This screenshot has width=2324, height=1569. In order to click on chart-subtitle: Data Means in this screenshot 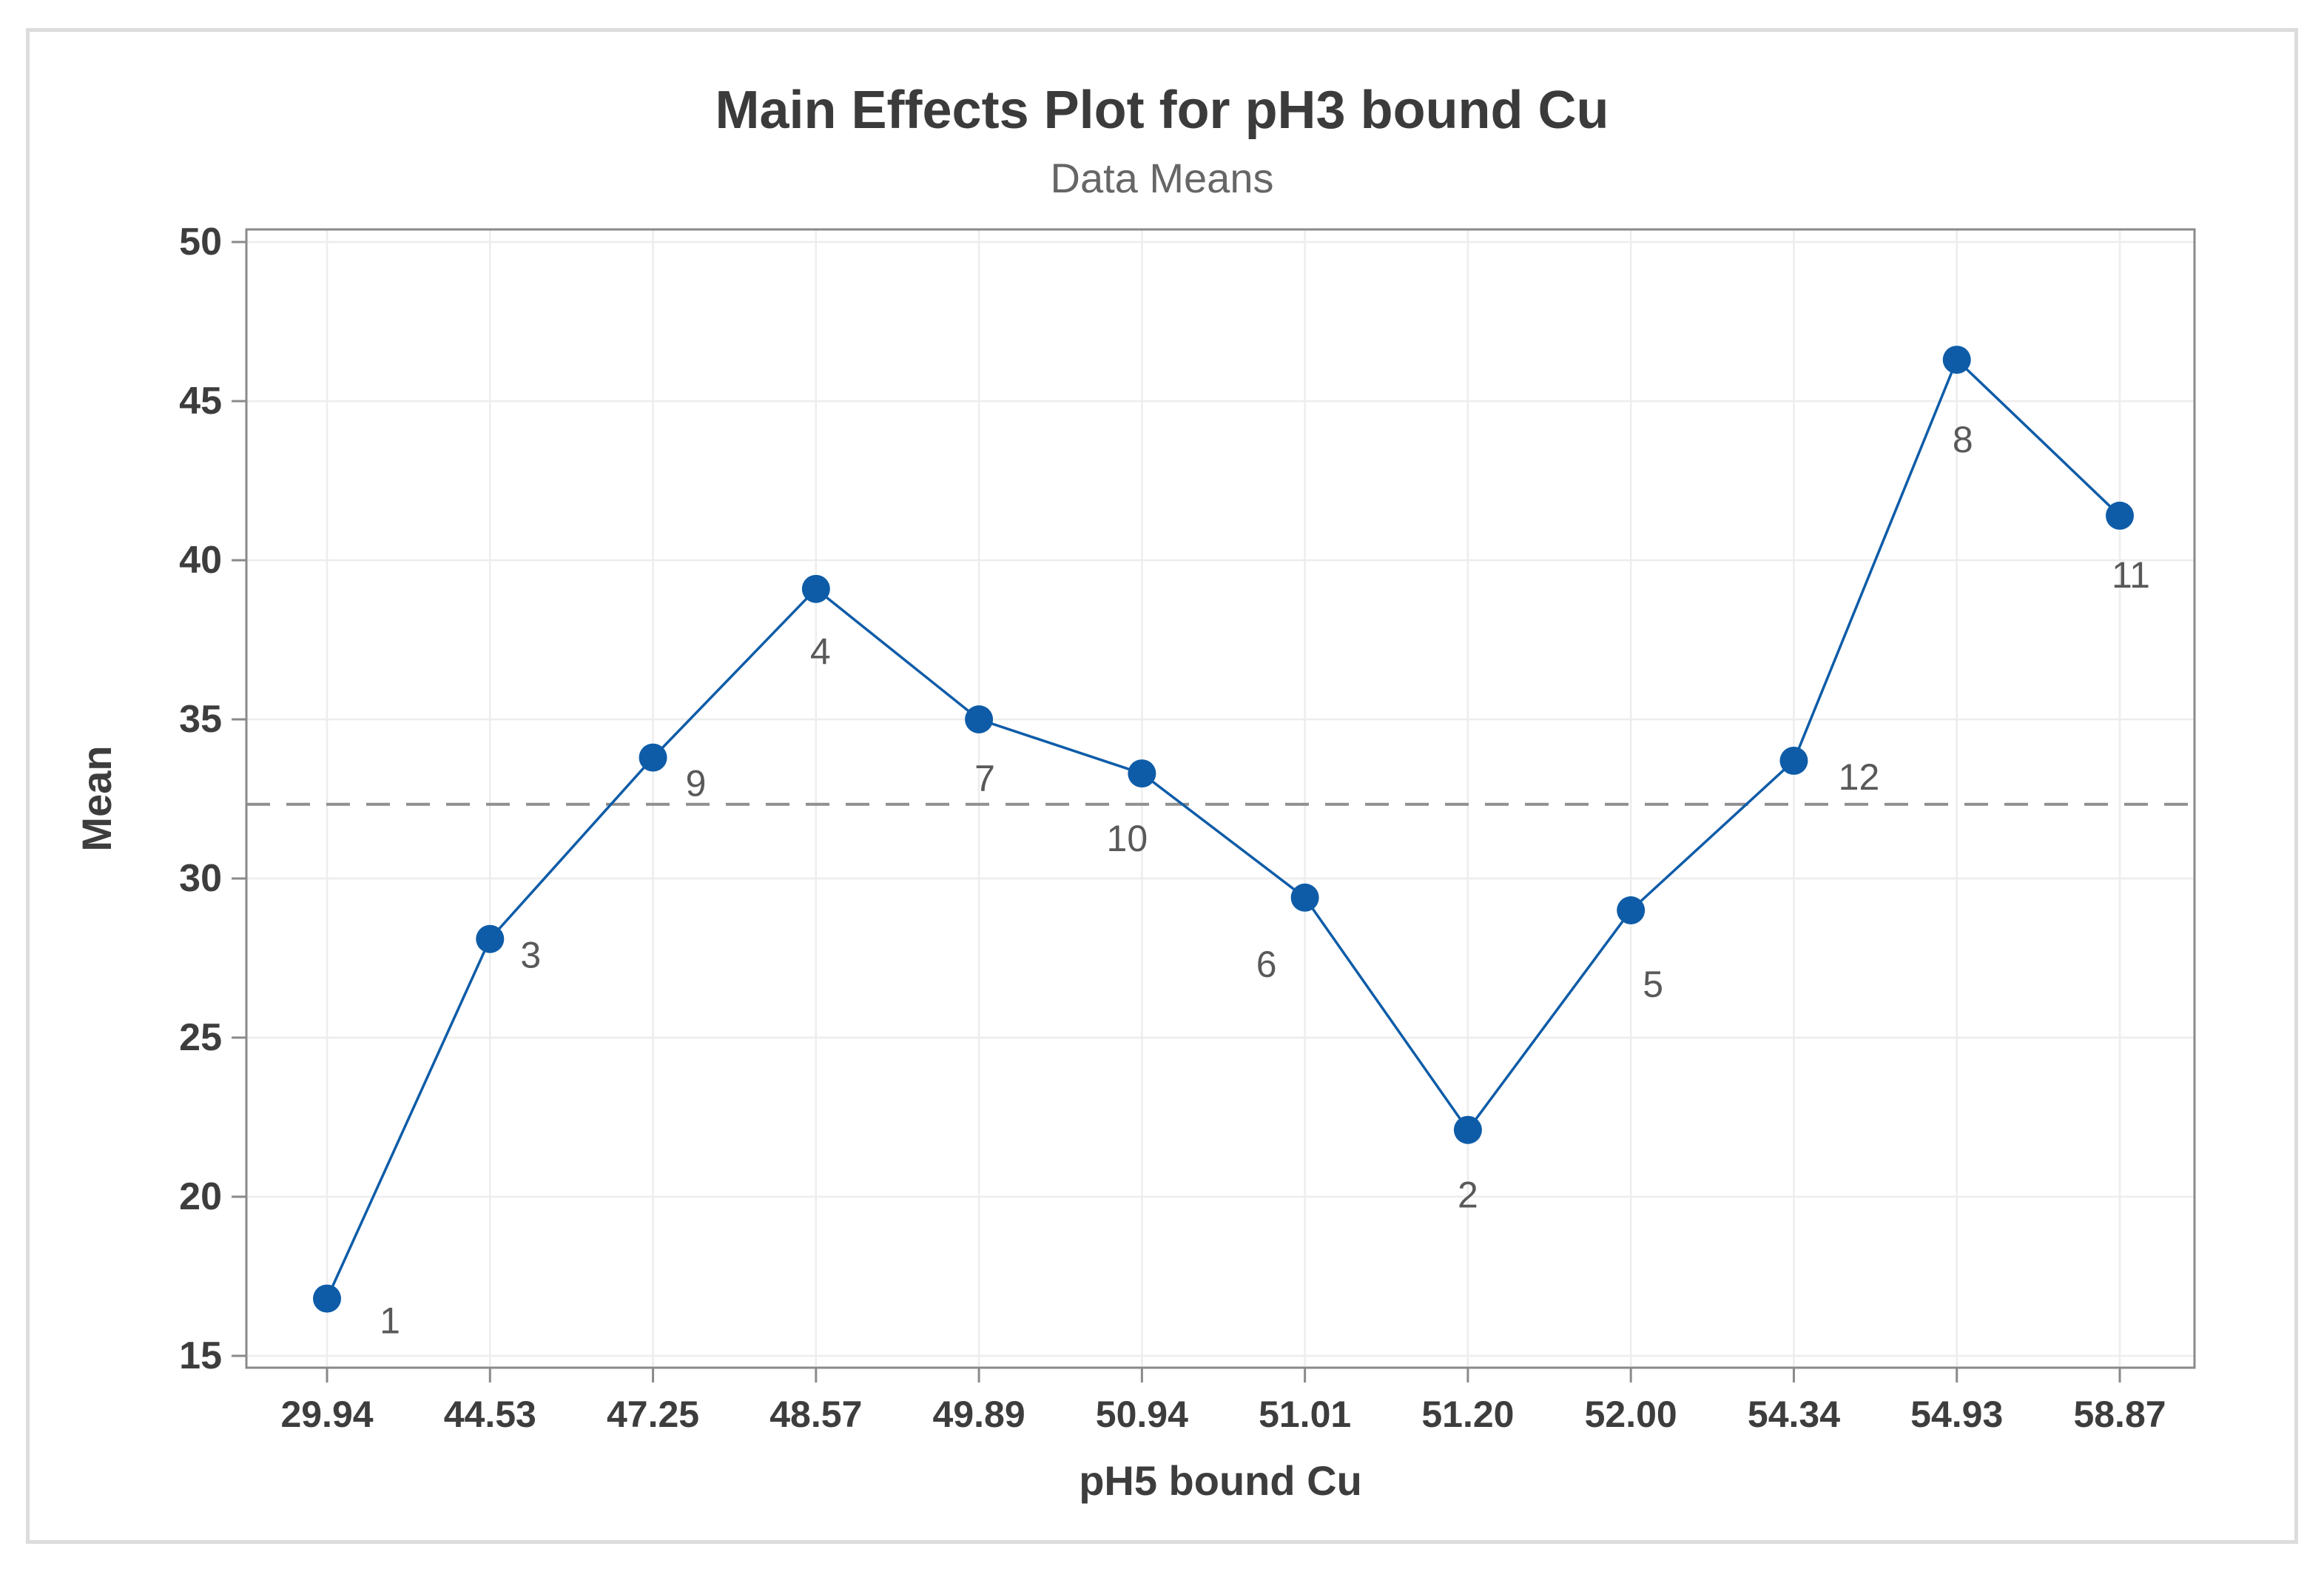, I will do `click(1162, 178)`.